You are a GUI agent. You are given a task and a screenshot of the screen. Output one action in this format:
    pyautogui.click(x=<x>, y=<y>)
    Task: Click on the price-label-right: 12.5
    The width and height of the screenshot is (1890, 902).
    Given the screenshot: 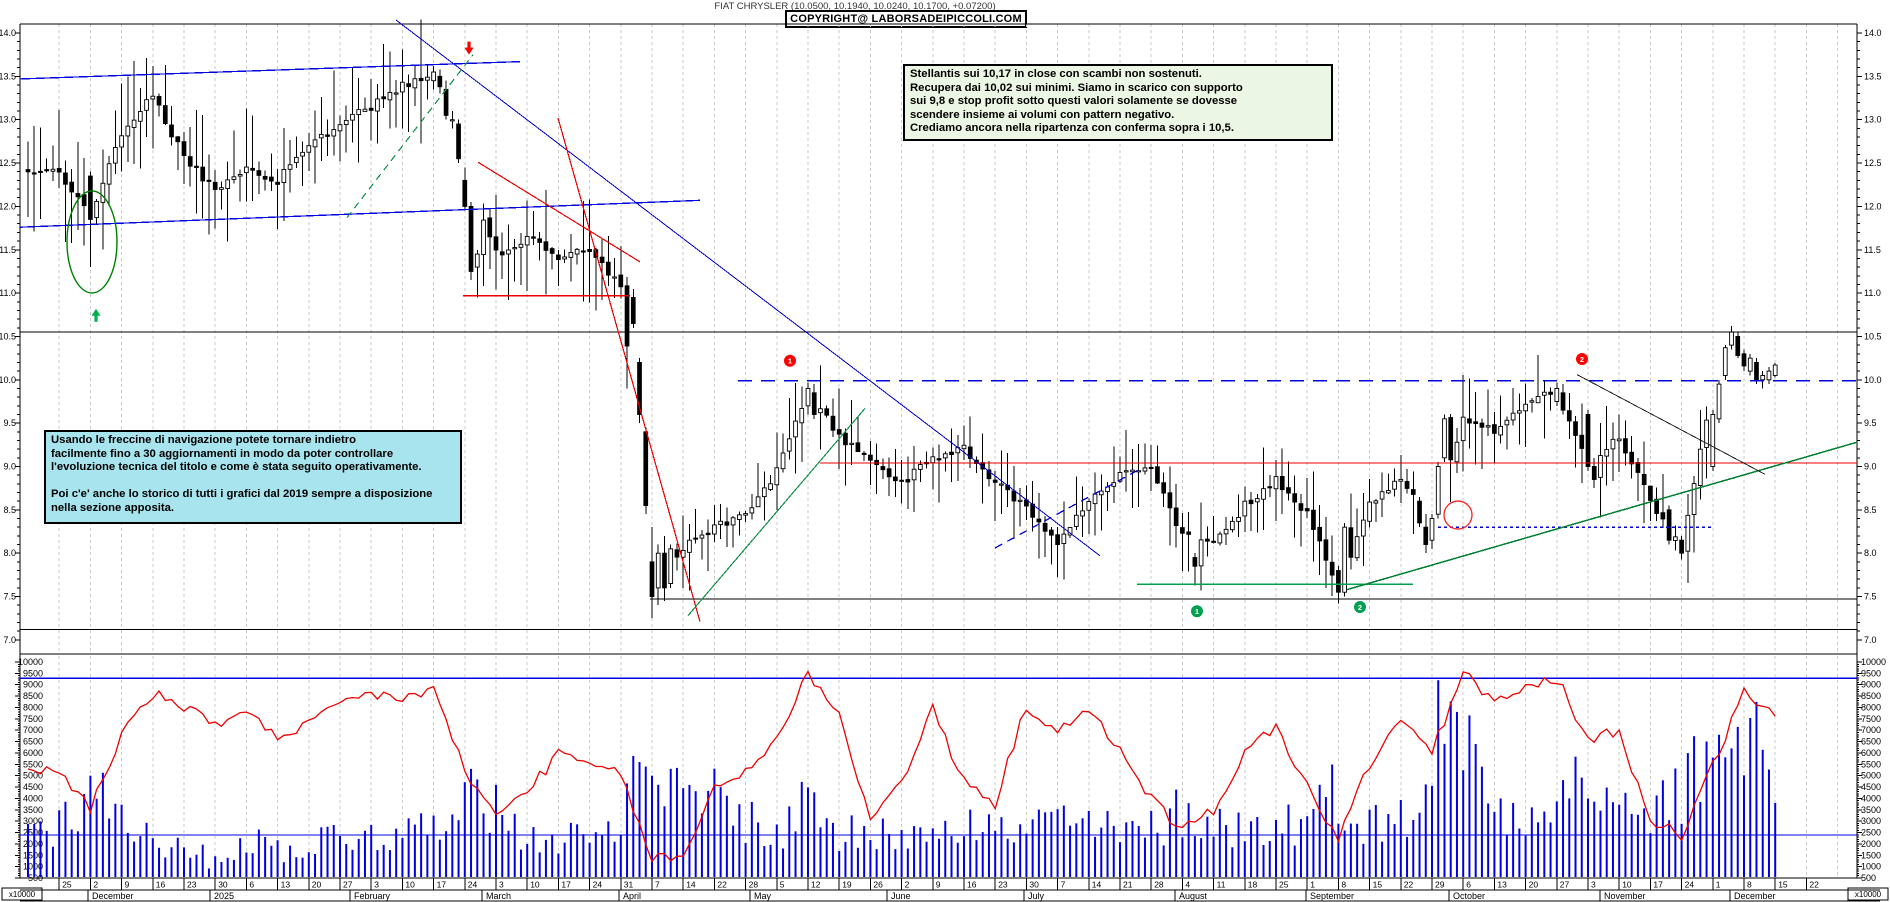 What is the action you would take?
    pyautogui.click(x=1873, y=163)
    